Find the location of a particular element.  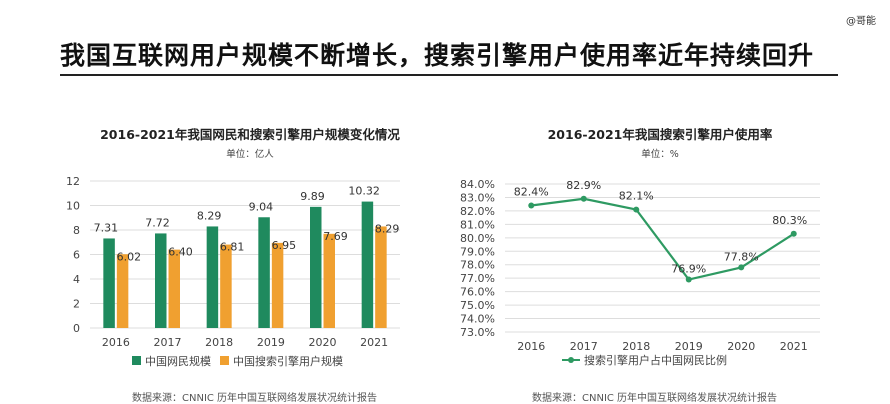

legend-label: 搜索引擎用户占中国网民比例 is located at coordinates (655, 360).